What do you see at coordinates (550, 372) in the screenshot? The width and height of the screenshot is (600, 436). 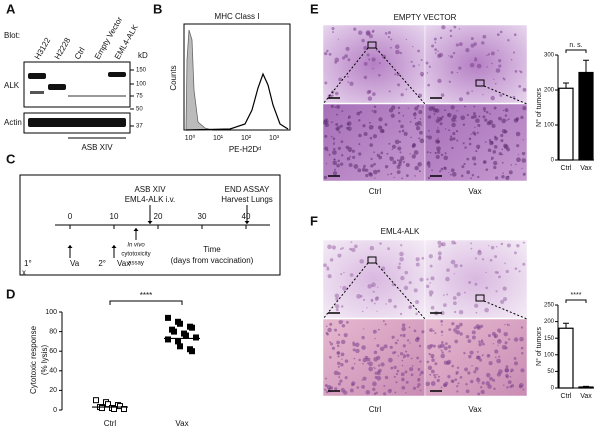 I see `y-tick-label: 50` at bounding box center [550, 372].